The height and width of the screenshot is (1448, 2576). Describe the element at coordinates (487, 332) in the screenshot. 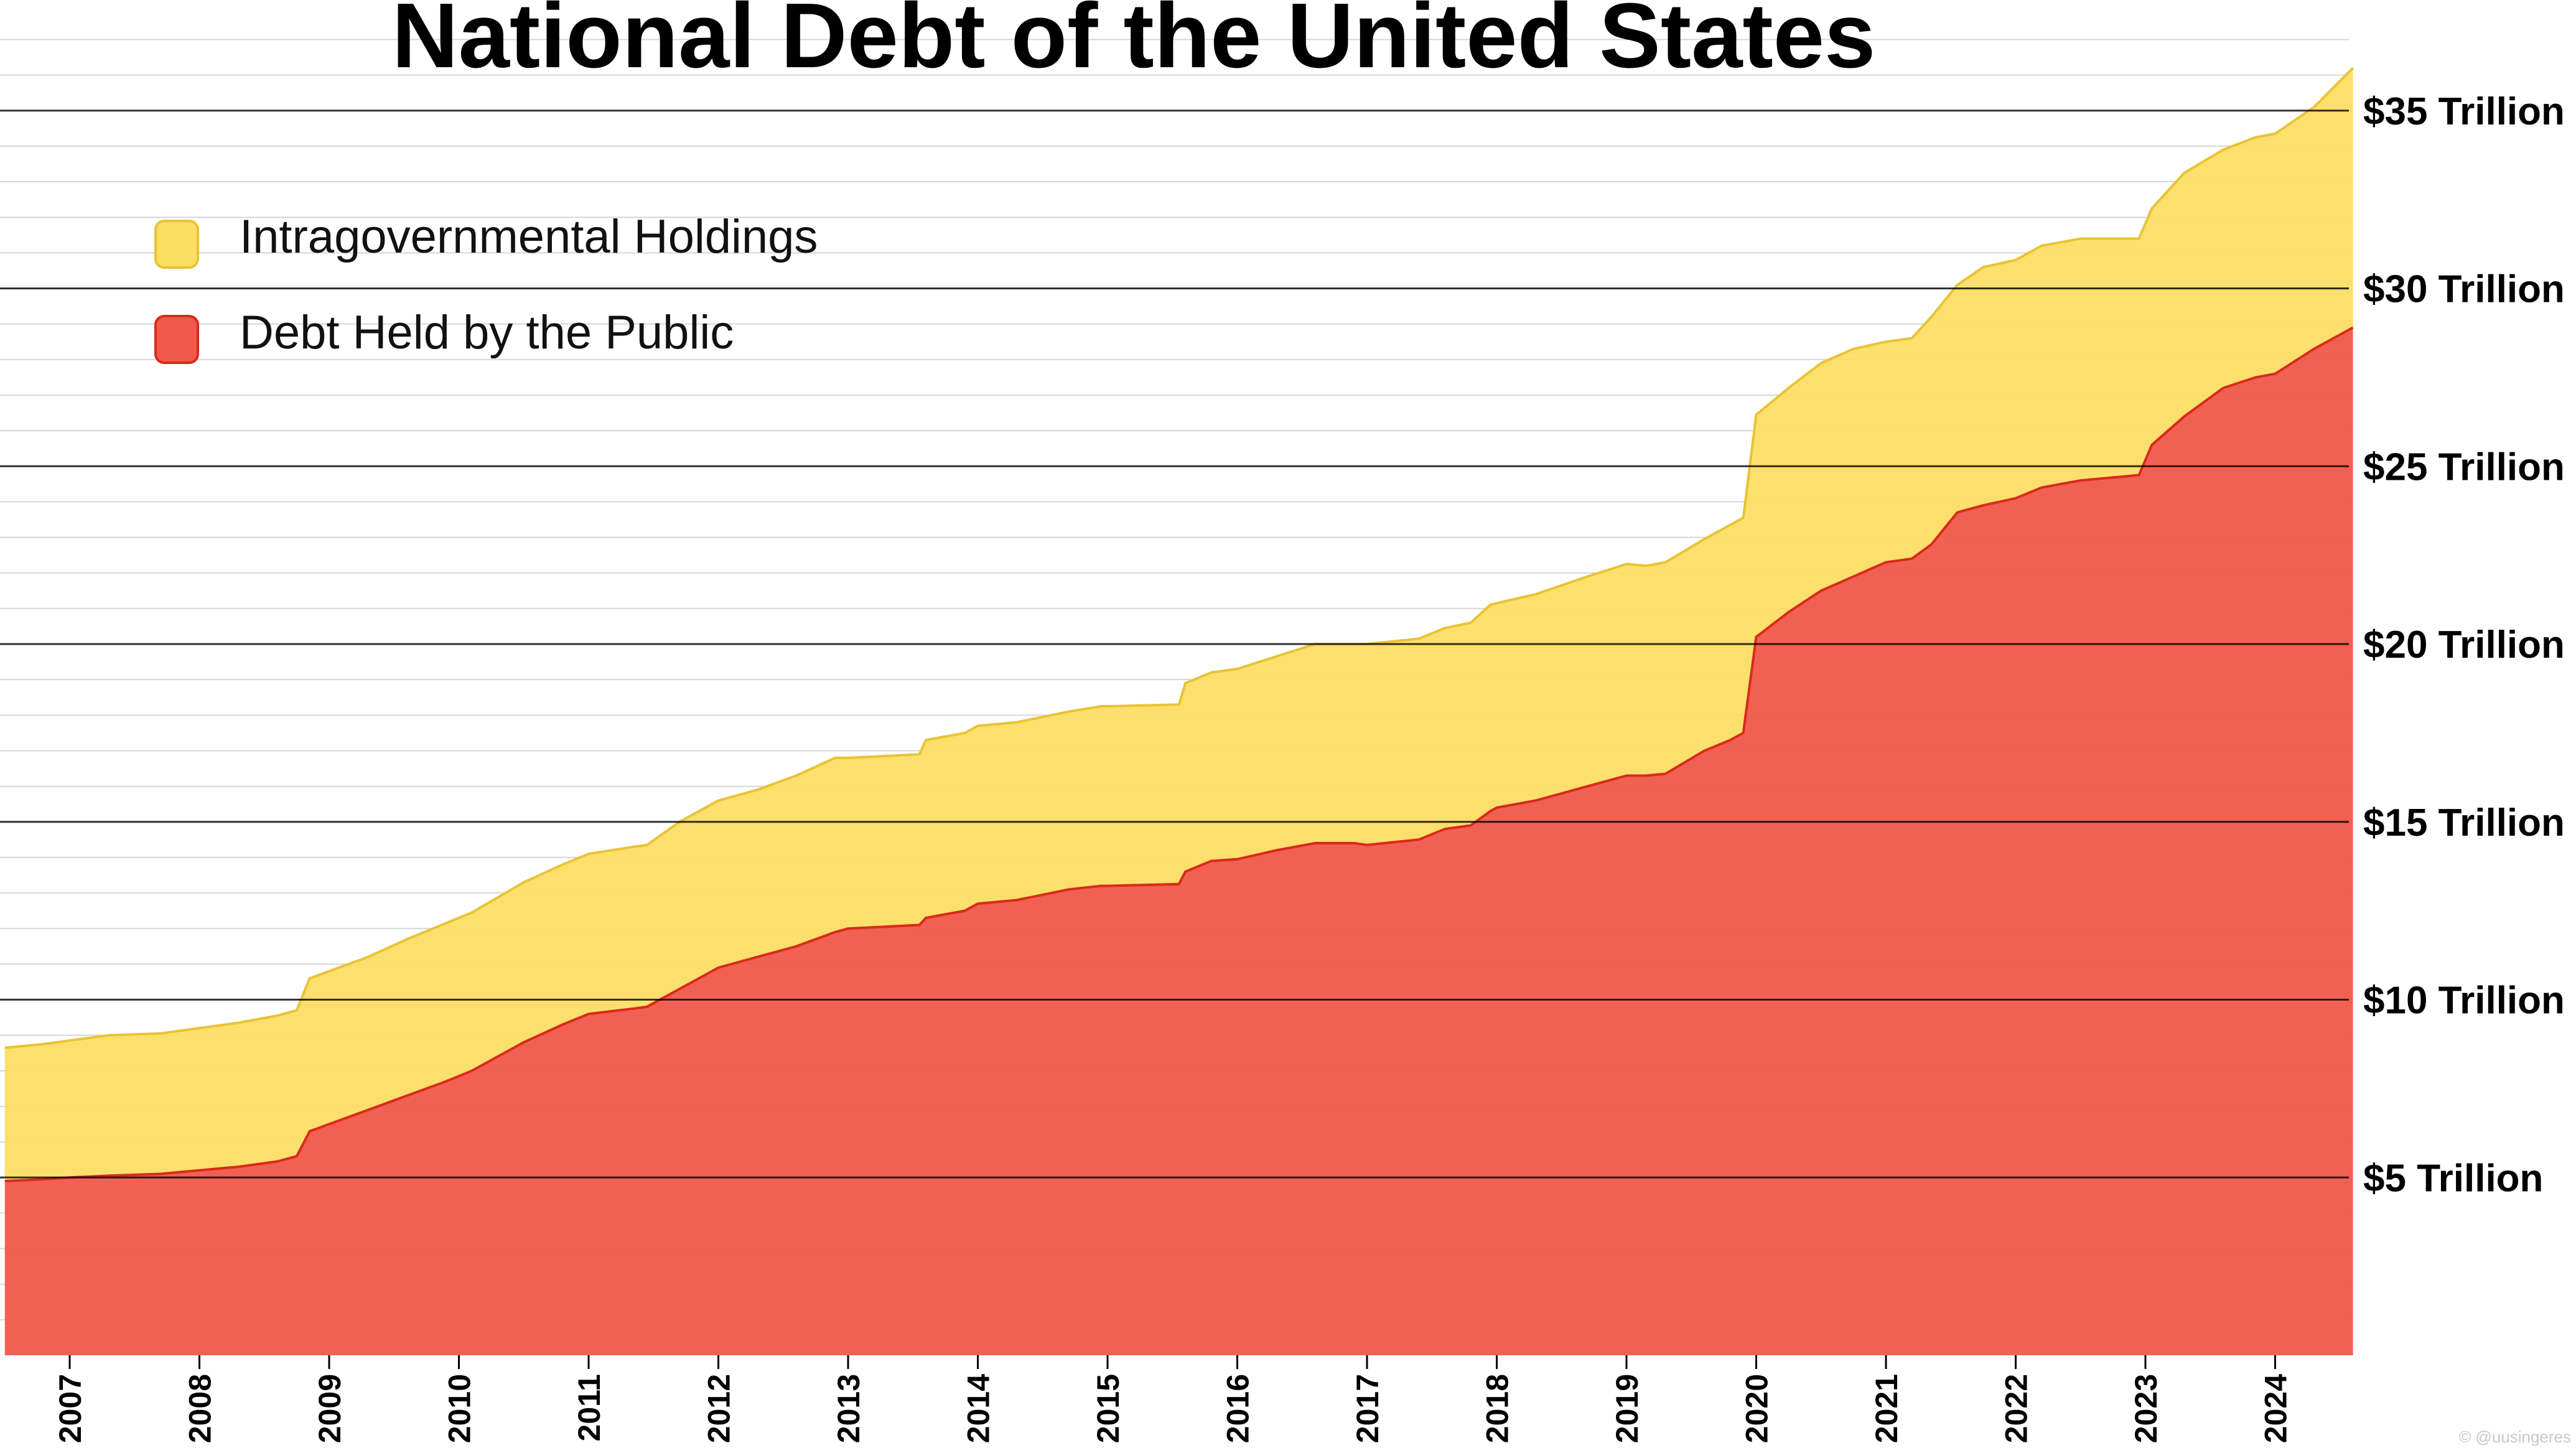

I see `legend-label-public-debt: Debt Held by the Public` at that location.